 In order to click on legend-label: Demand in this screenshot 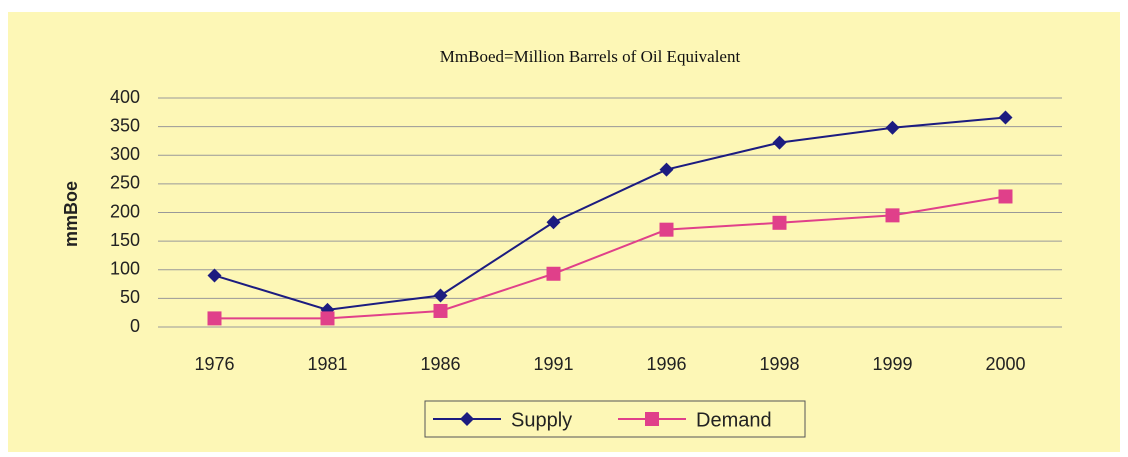, I will do `click(734, 420)`.